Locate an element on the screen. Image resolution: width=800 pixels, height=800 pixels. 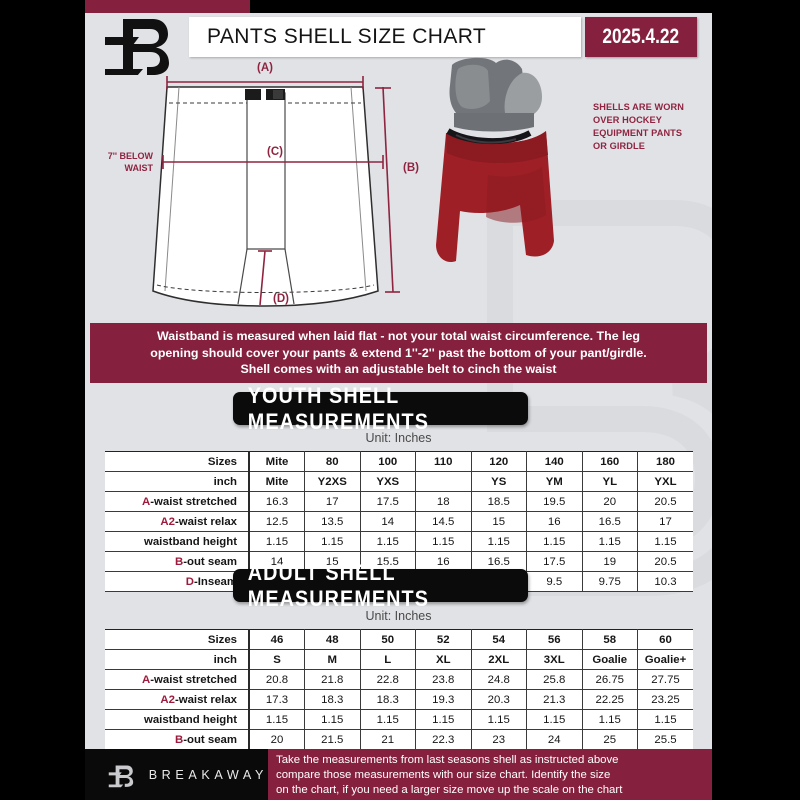
table-cell: 25 is located at coordinates (610, 739).